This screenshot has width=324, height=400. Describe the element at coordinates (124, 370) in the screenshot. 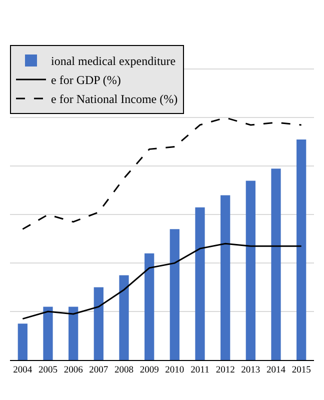

I see `x-tick-label: 2008` at that location.